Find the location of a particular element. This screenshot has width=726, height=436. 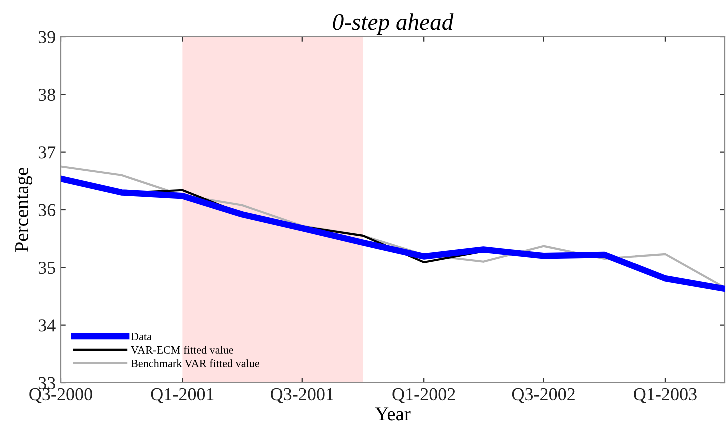

y-tick-label: 39 is located at coordinates (47, 37).